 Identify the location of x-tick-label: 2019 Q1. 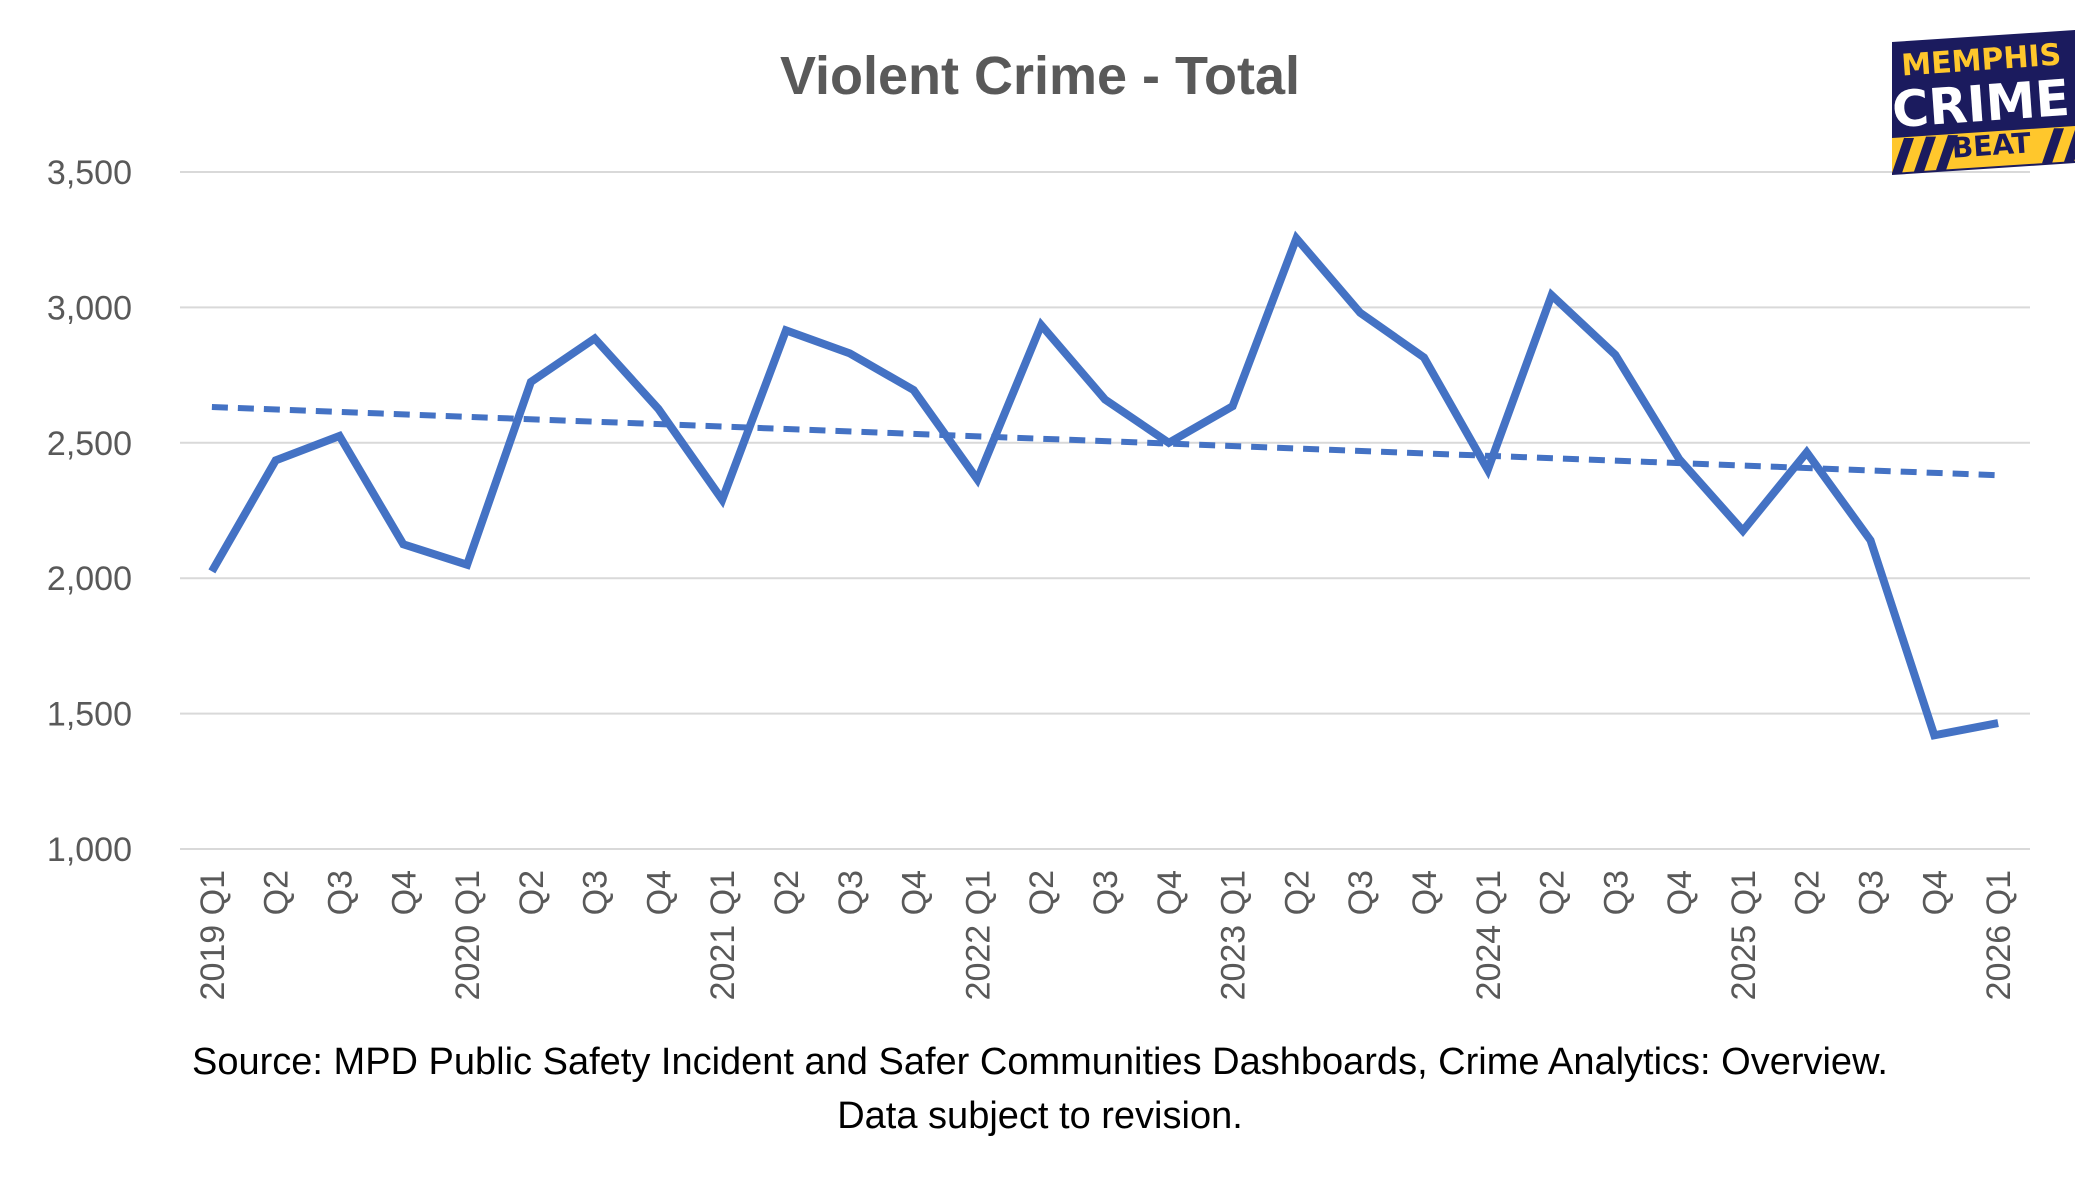
(213, 935).